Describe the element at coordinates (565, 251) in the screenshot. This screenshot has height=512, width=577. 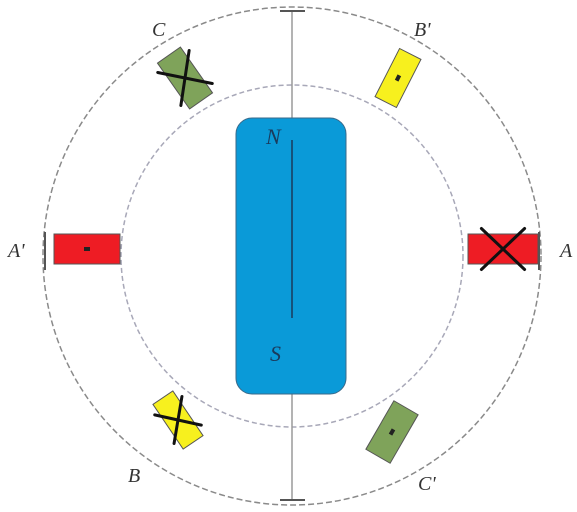
I see `winding-label-a: A` at that location.